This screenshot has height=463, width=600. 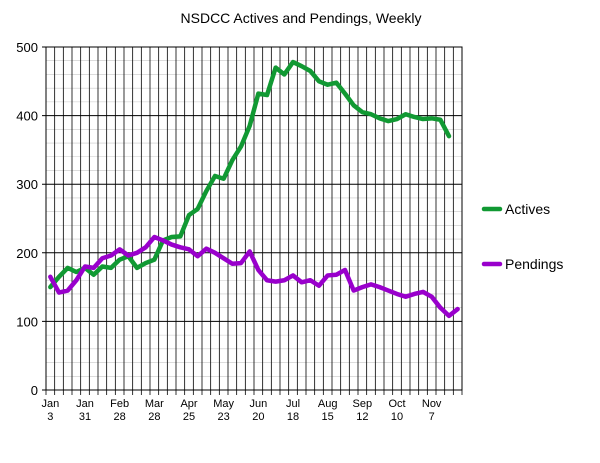 What do you see at coordinates (328, 417) in the screenshot?
I see `x-tick-label-day: 15` at bounding box center [328, 417].